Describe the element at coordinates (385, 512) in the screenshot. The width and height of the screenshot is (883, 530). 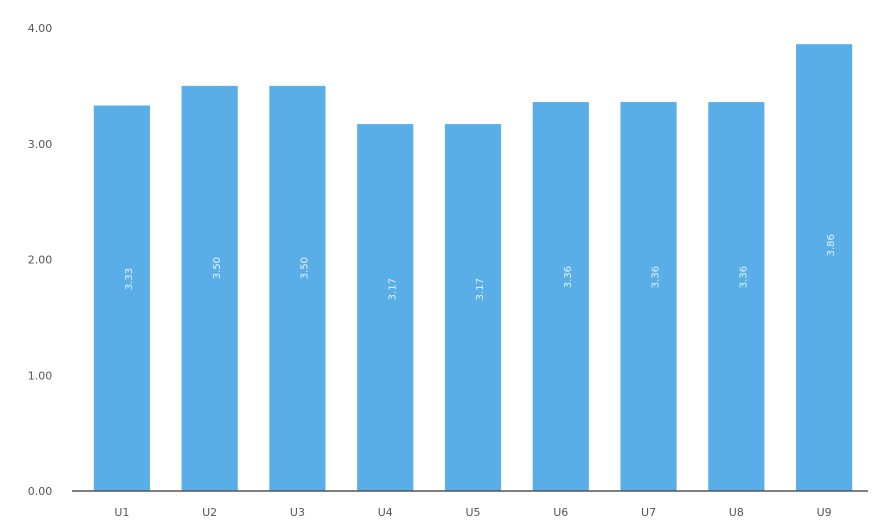
I see `x-tick-label: U4` at that location.